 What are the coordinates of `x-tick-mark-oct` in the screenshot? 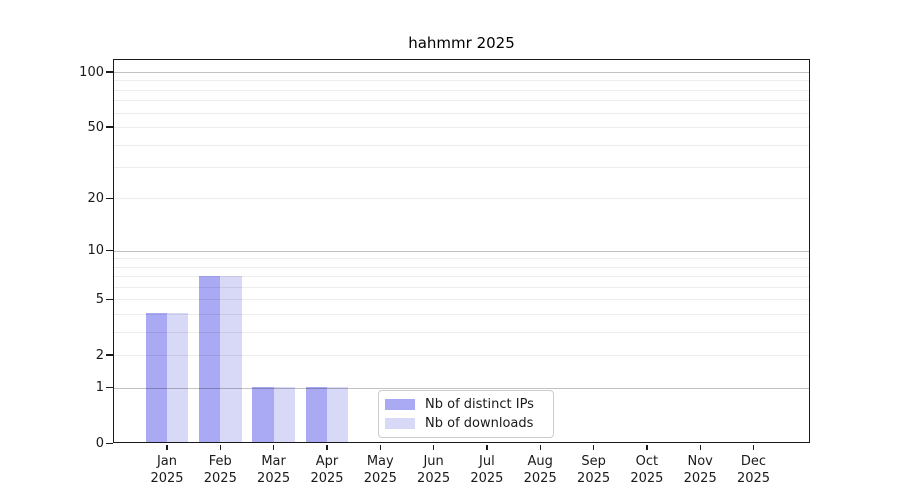 It's located at (647, 447).